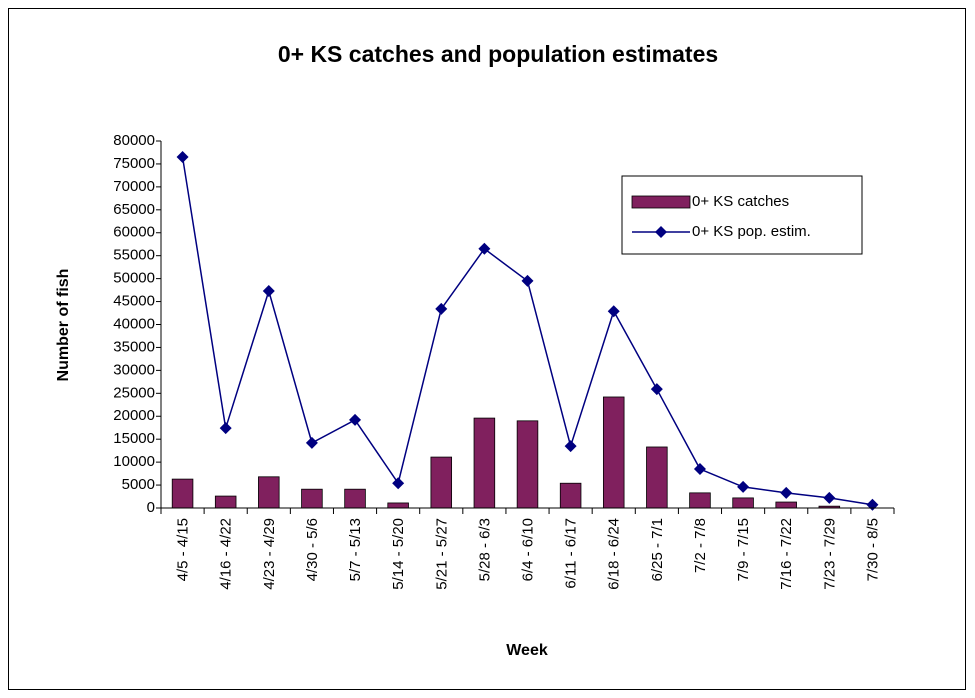 The height and width of the screenshot is (698, 975). I want to click on y-tick-label: 10000, so click(134, 461).